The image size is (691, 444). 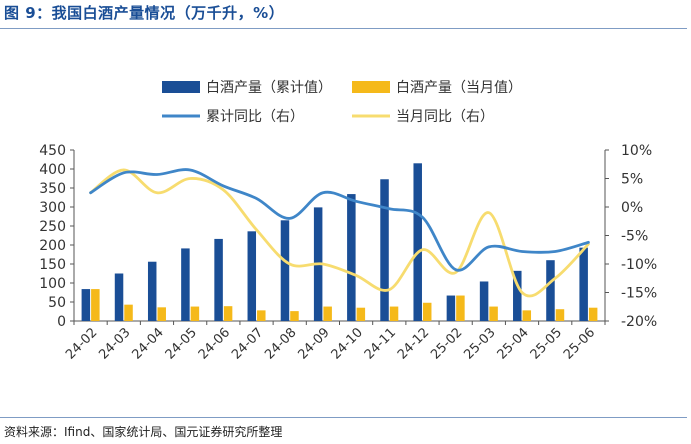 What do you see at coordinates (413, 343) in the screenshot?
I see `x-tick-label: 24-12` at bounding box center [413, 343].